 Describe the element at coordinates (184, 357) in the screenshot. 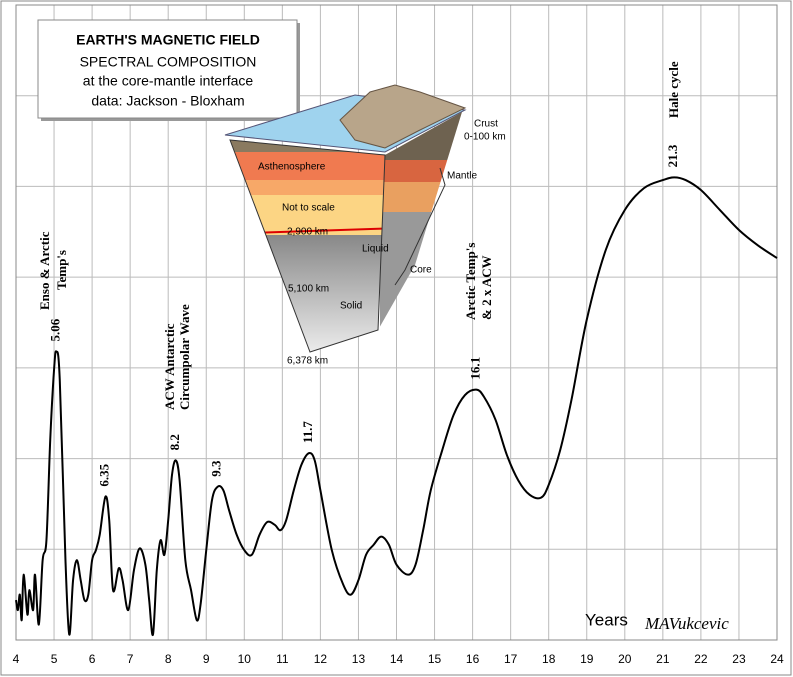

I see `annotation: Circumpolar Wave` at that location.